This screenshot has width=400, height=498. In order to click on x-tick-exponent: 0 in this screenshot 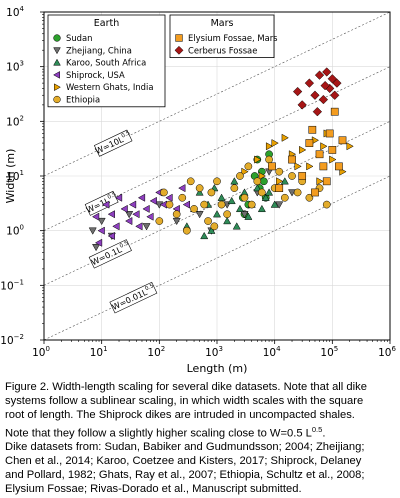, I will do `click(47, 349)`.